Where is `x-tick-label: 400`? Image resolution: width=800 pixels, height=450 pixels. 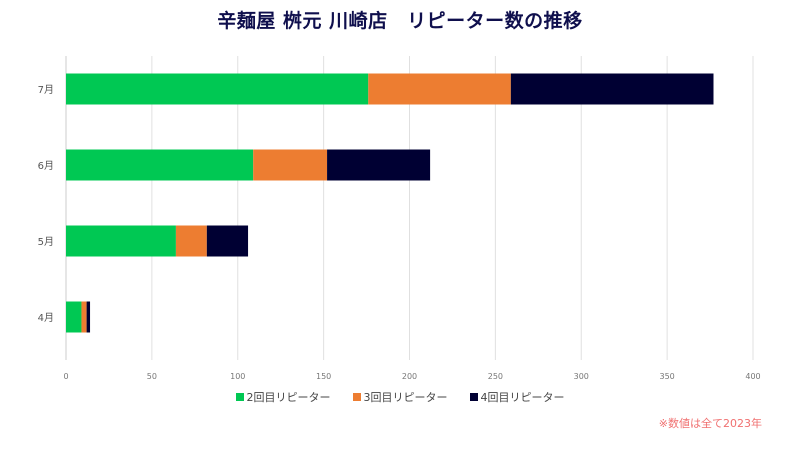
x-tick-label: 400 is located at coordinates (752, 376).